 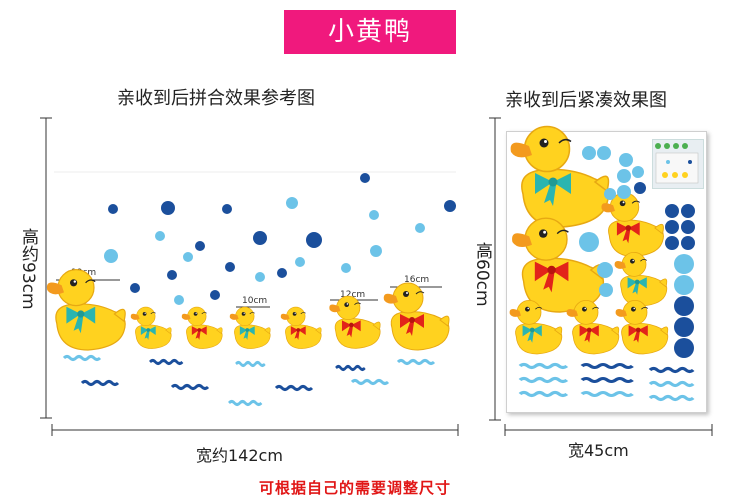 I want to click on sheet-waves, so click(x=607, y=383).